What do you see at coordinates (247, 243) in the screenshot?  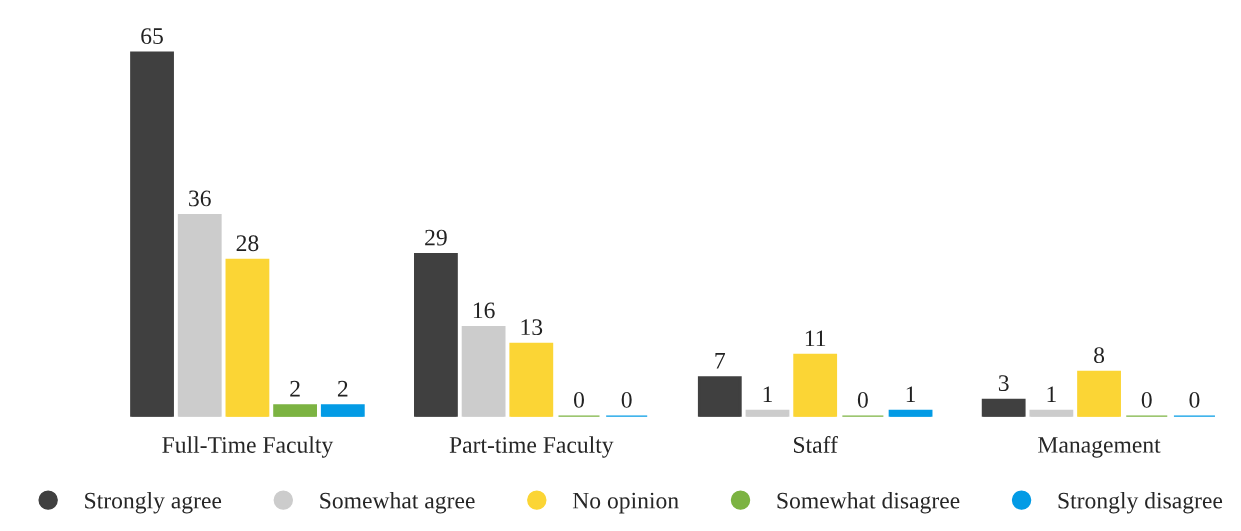 I see `data-label: 28` at bounding box center [247, 243].